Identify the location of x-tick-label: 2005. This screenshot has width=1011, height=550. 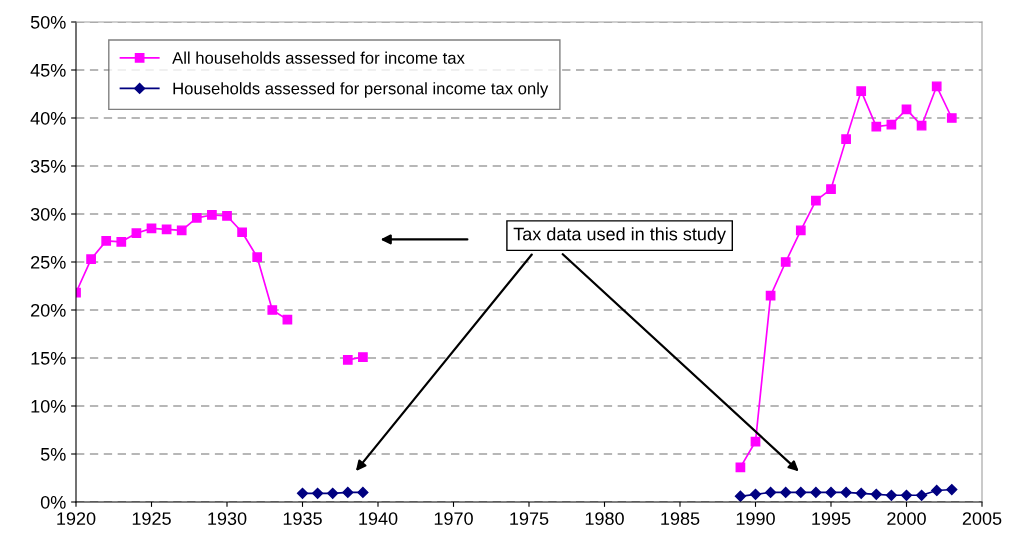
(982, 518).